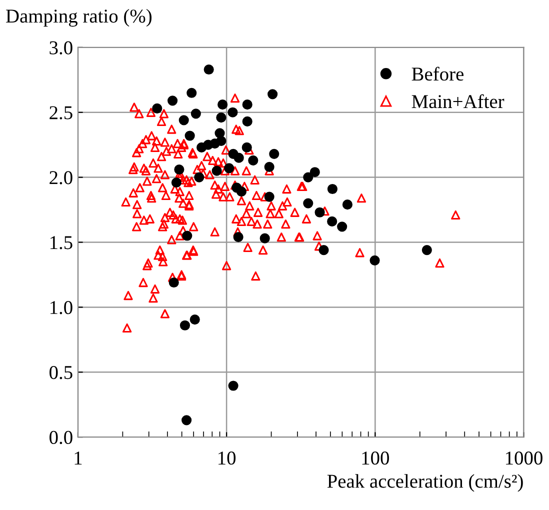 The height and width of the screenshot is (510, 549). I want to click on y-tick-label: 1.0, so click(61, 307).